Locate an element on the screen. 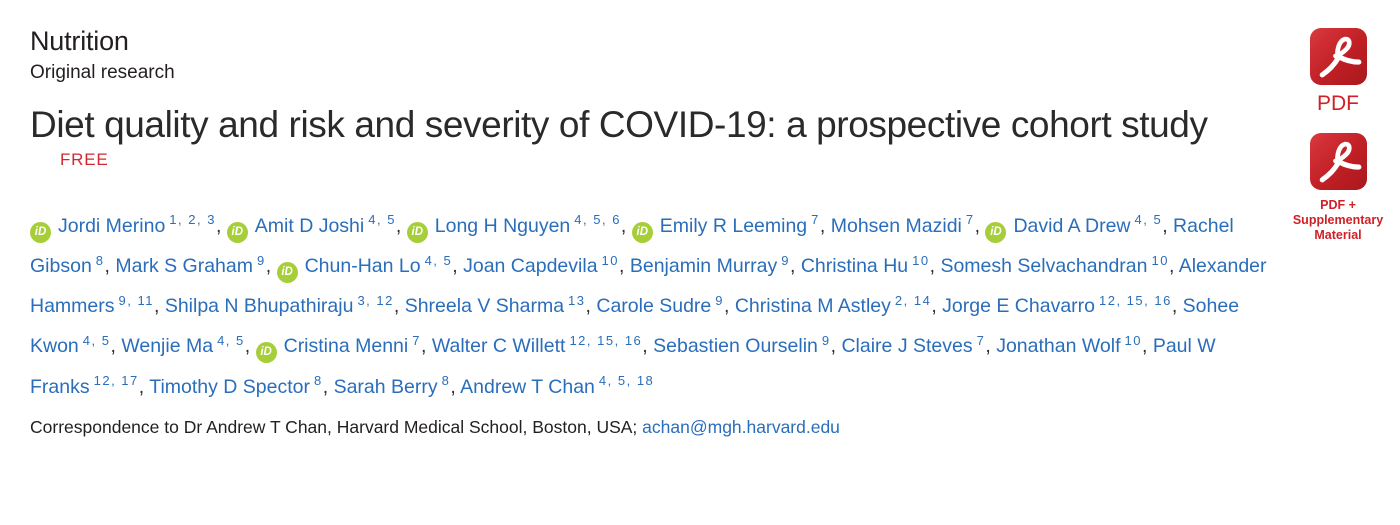 The width and height of the screenshot is (1400, 525). article-type: Original research is located at coordinates (102, 72).